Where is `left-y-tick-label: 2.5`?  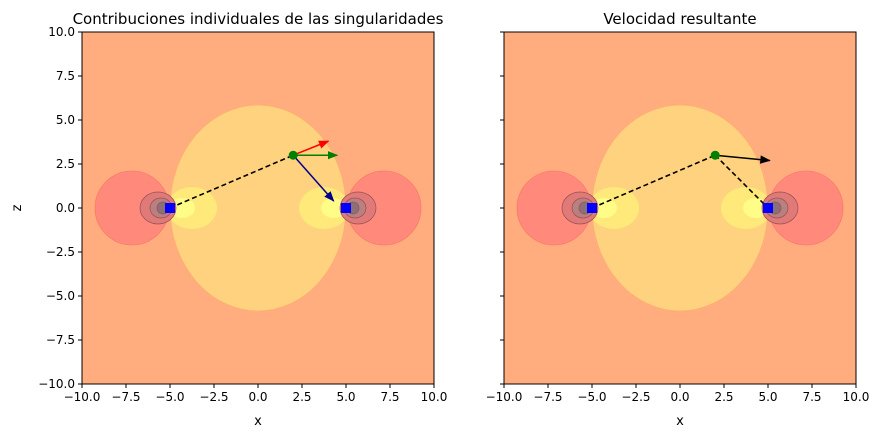 left-y-tick-label: 2.5 is located at coordinates (65, 164).